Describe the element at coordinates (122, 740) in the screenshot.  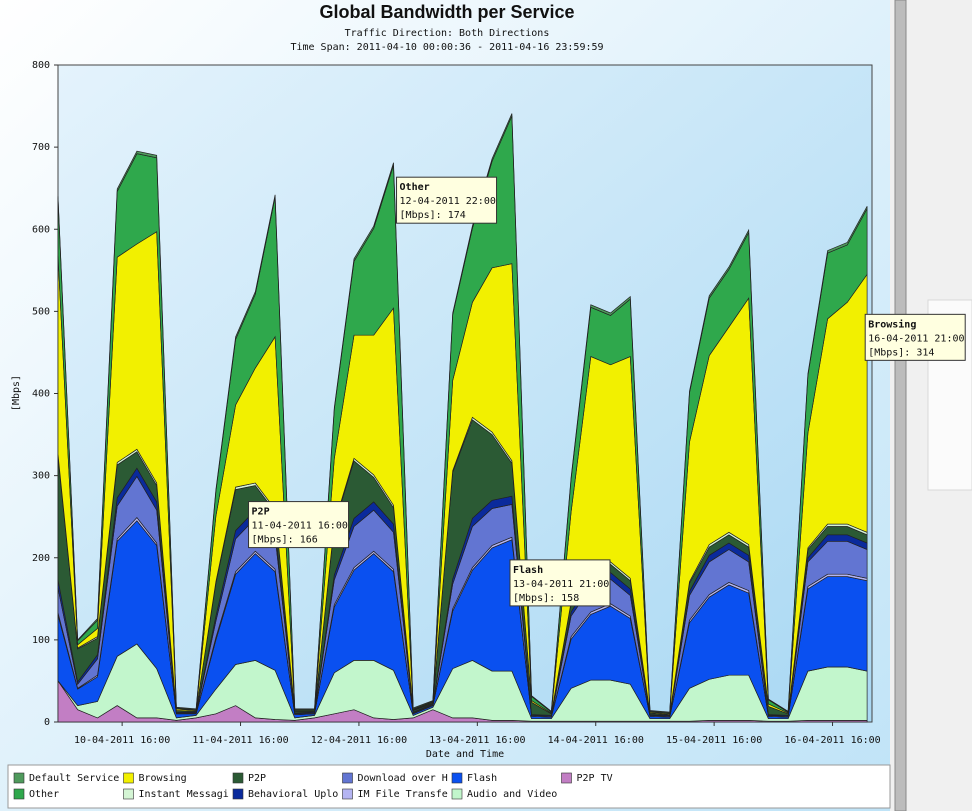
I see `x-tick-label: 10-04-2011 16:00` at that location.